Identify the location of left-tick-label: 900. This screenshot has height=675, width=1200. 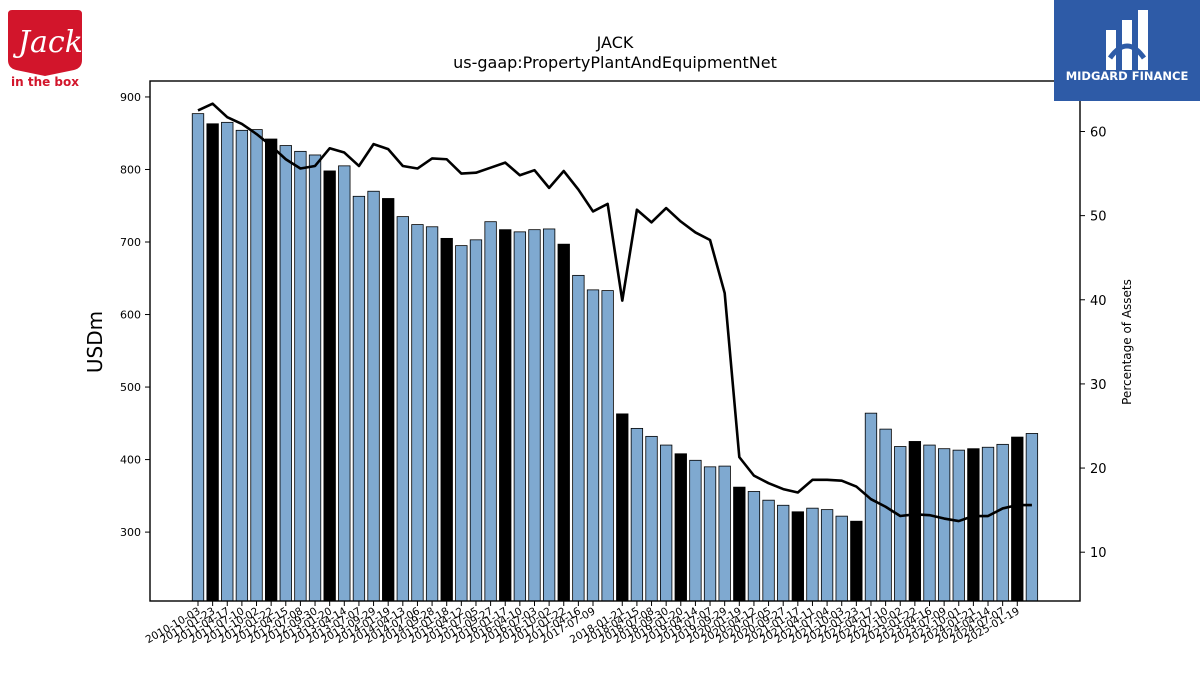
(130, 97).